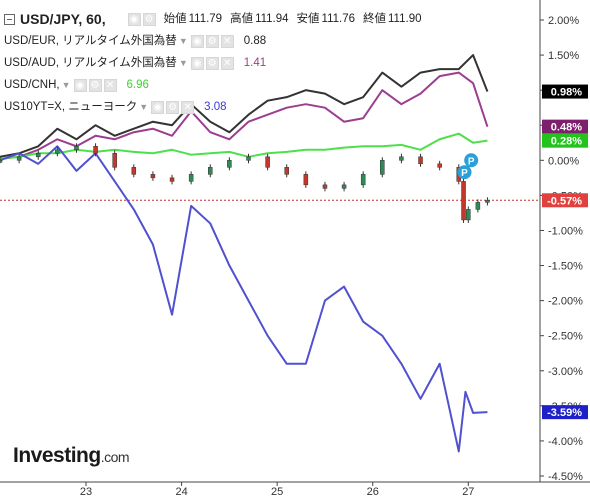  Describe the element at coordinates (137, 85) in the screenshot. I see `overlay-value: 6.96` at that location.